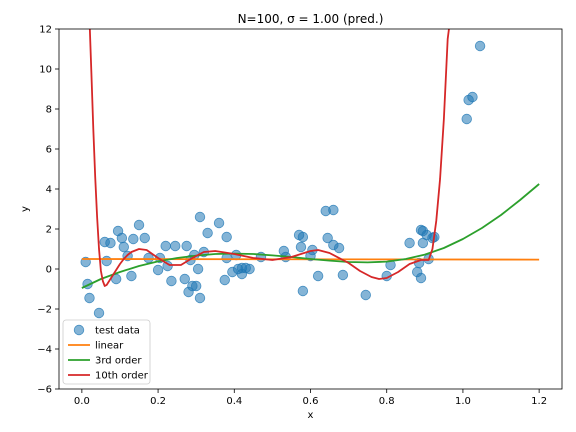  I want to click on x-tick-label: 0.2, so click(158, 401).